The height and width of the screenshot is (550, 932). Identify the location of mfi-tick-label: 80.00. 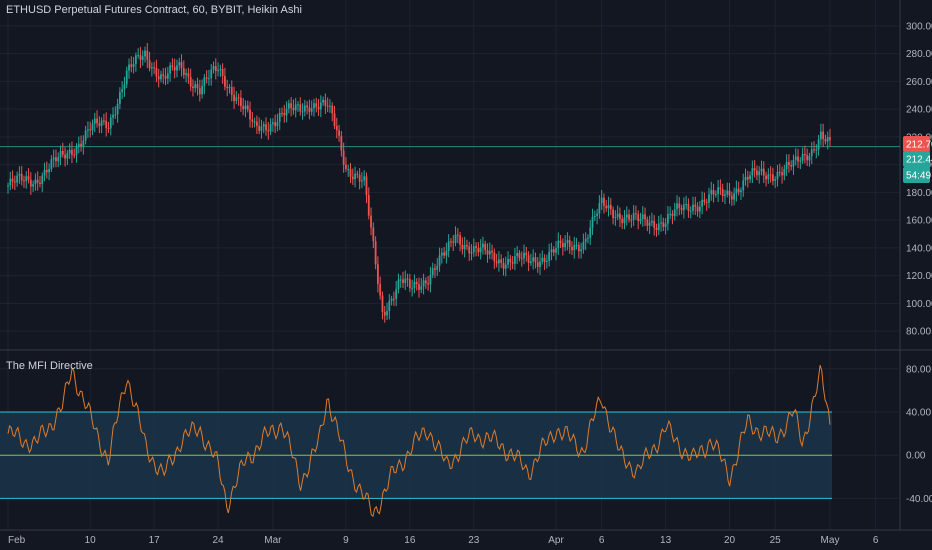
(918, 369).